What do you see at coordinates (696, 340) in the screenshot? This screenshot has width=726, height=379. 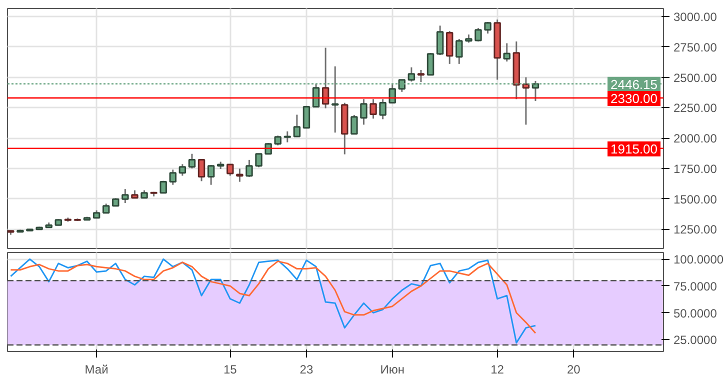 I see `y-tick-label: 25.0000` at bounding box center [696, 340].